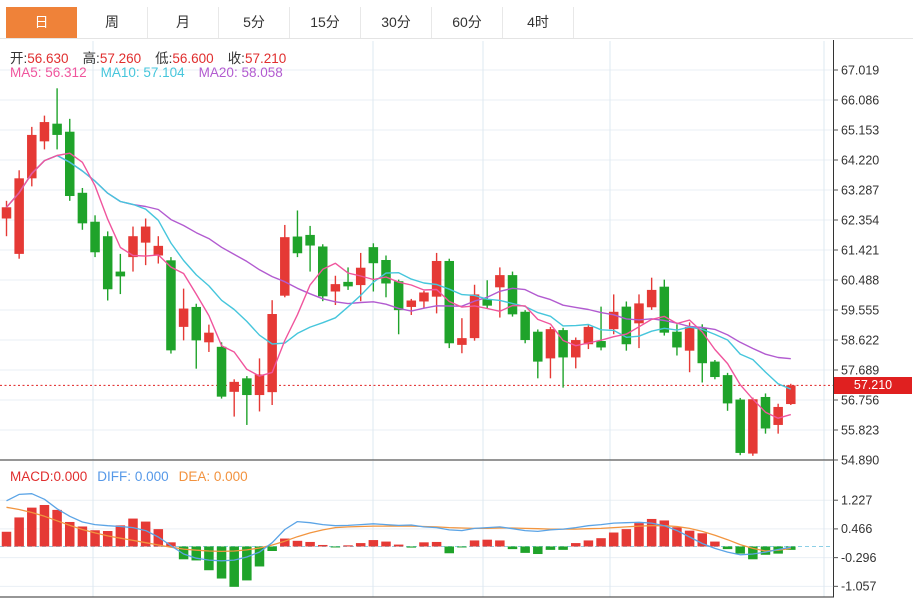 Image resolution: width=913 pixels, height=603 pixels. I want to click on ma-readout: MA5: 56.312 MA10: 57.104 MA20: 58.058, so click(146, 72).